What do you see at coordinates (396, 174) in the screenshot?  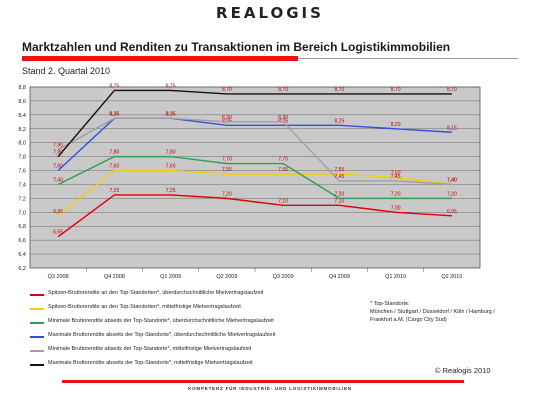 I see `data-label: 7,50` at bounding box center [396, 174].